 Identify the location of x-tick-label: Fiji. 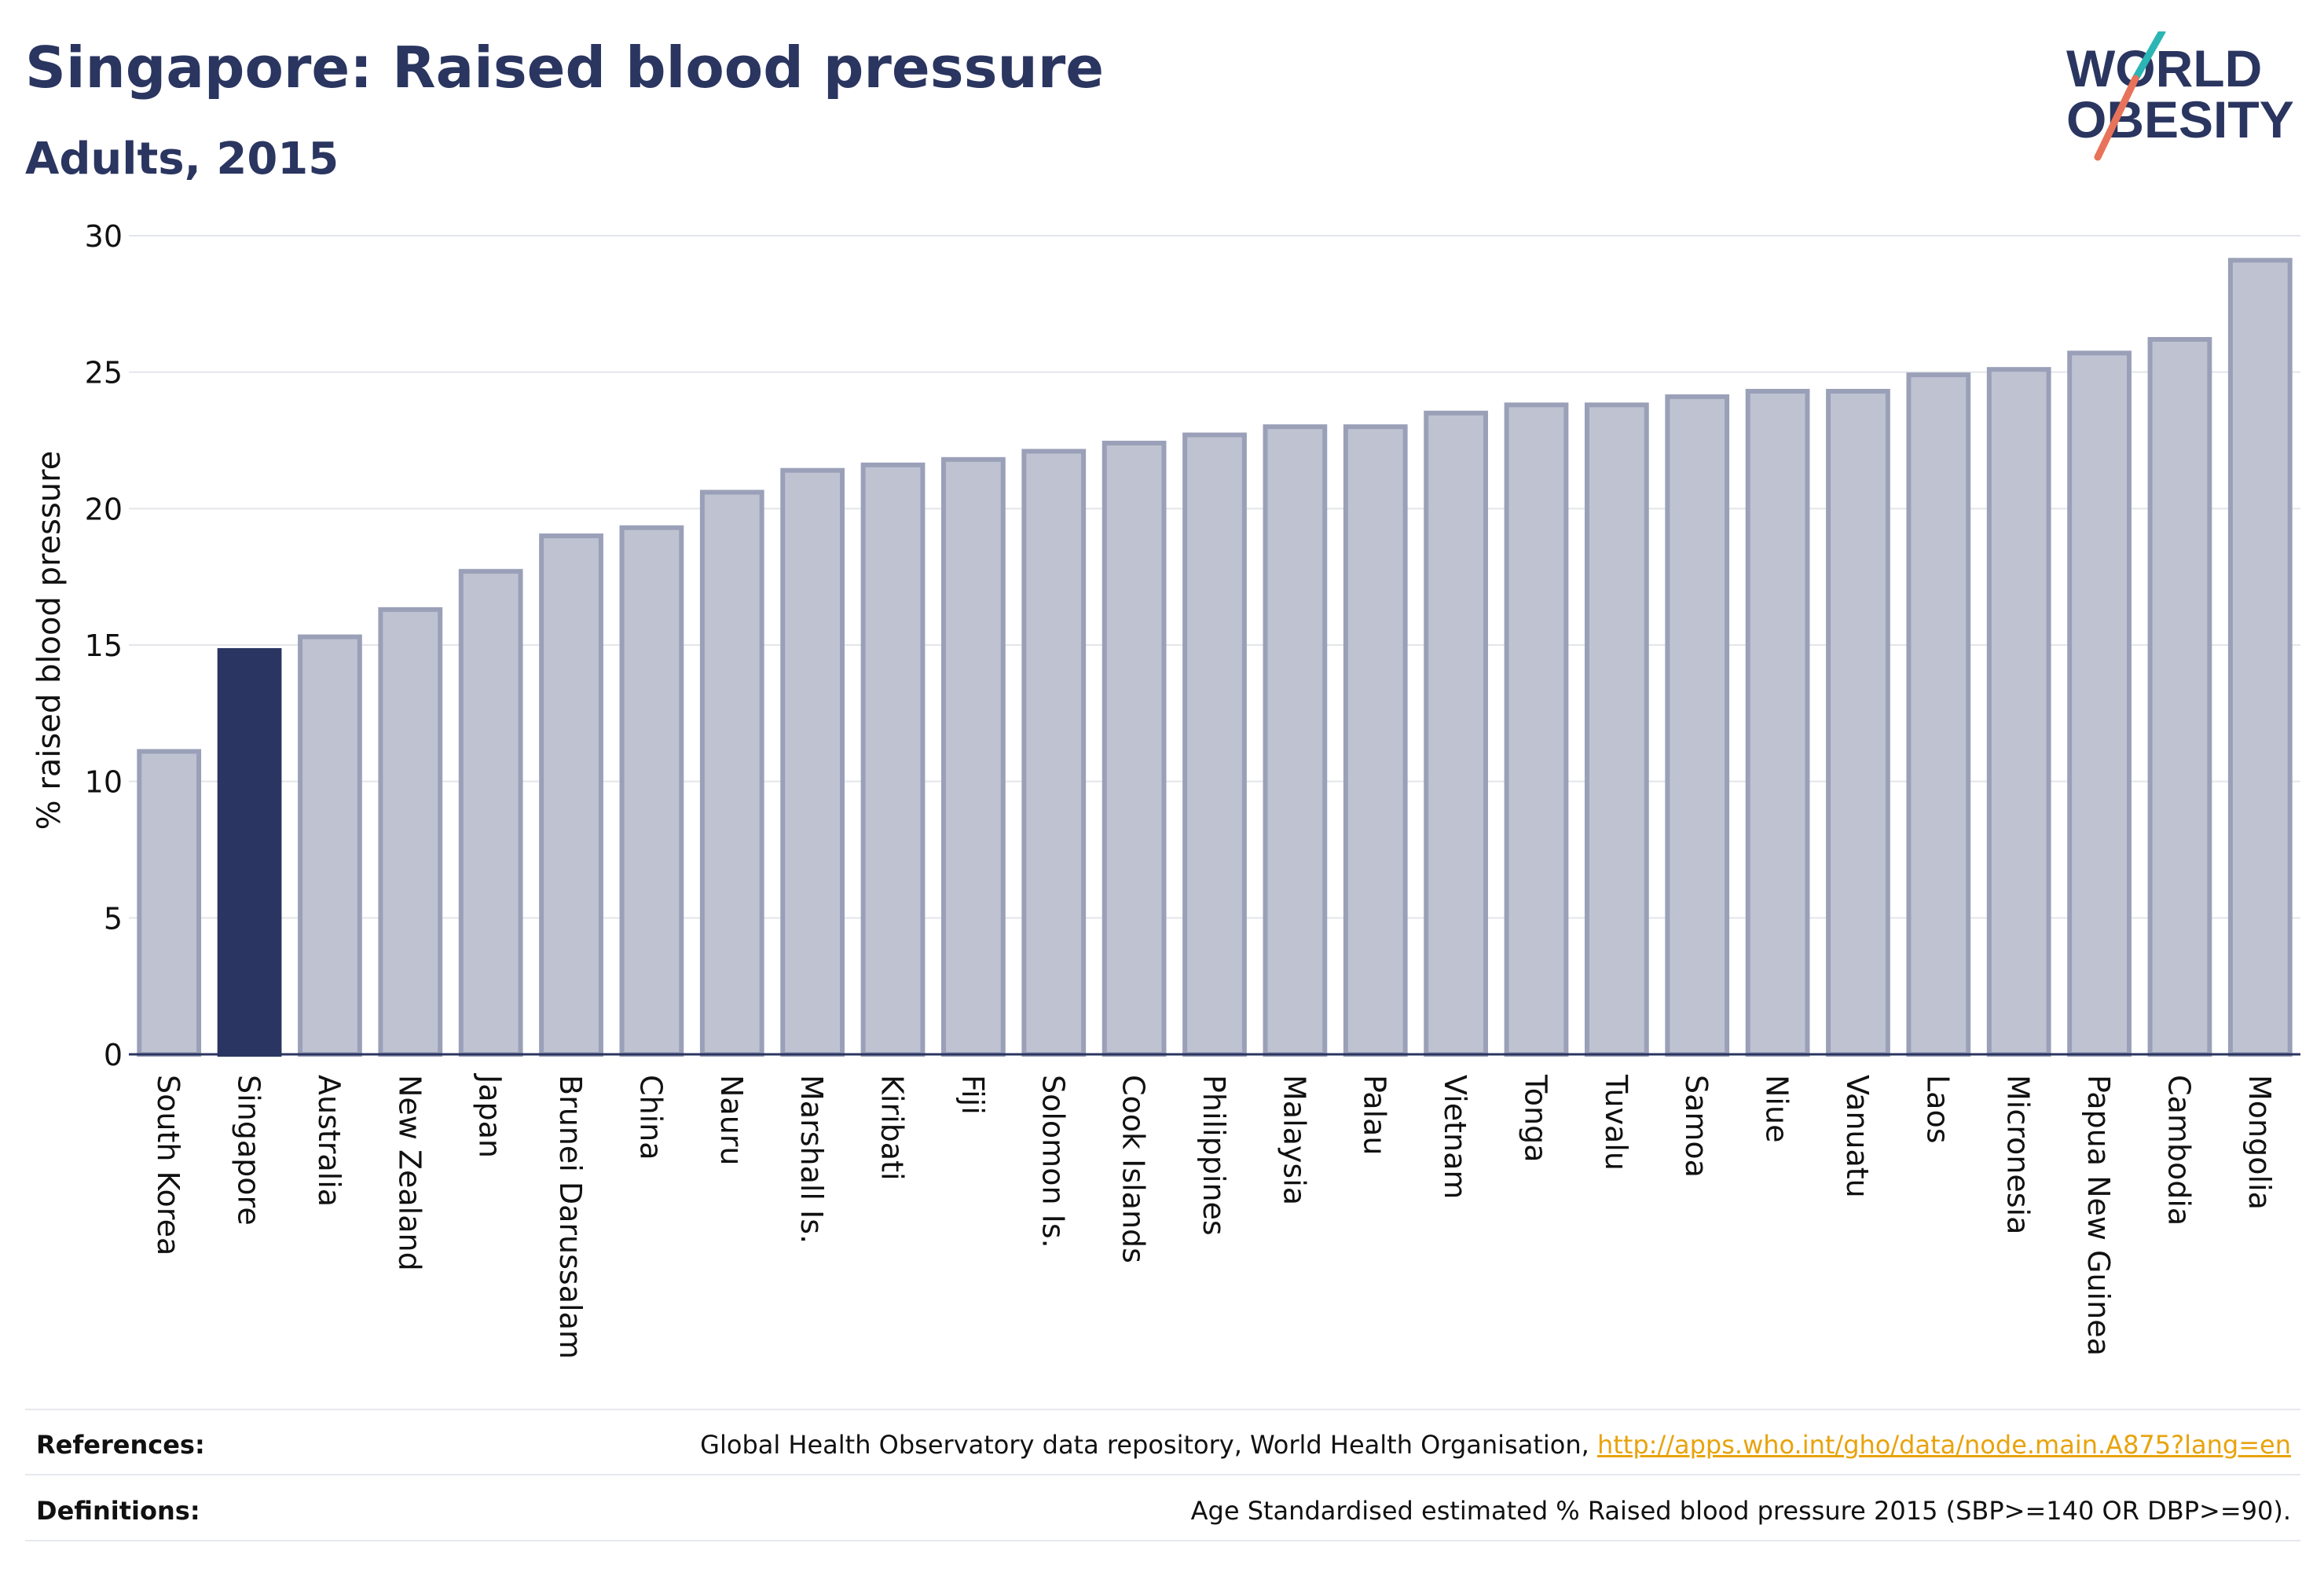
(972, 1095).